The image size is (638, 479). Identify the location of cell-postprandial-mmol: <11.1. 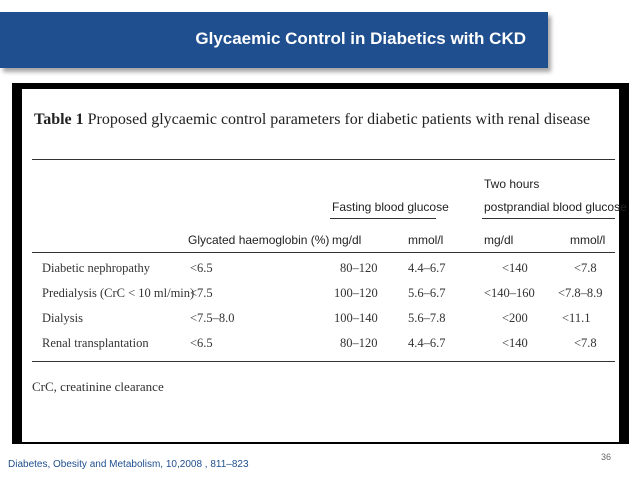
(576, 318).